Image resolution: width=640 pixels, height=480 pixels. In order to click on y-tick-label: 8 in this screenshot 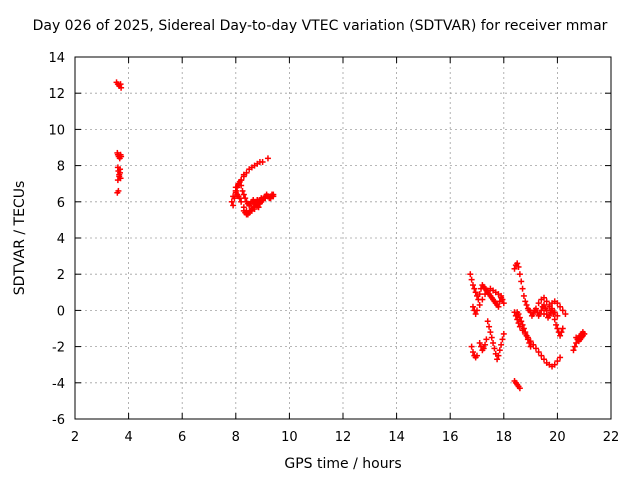, I will do `click(61, 167)`.